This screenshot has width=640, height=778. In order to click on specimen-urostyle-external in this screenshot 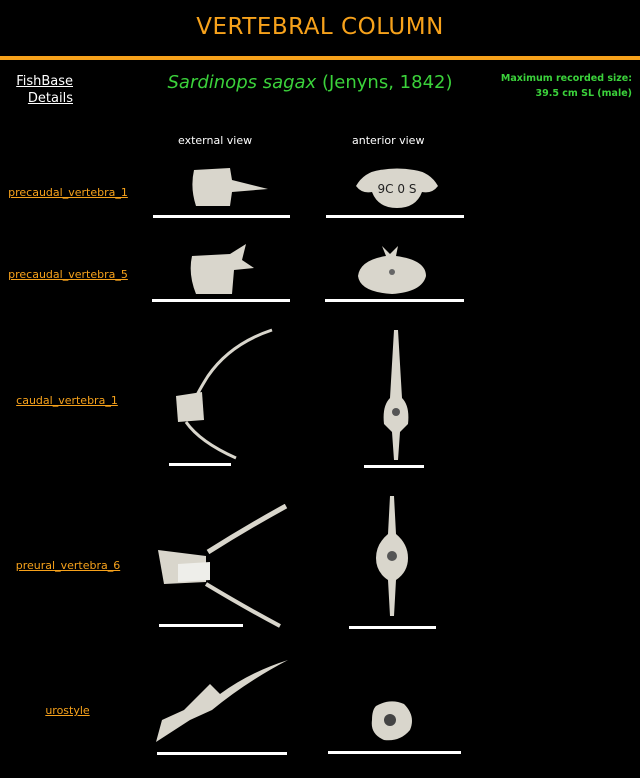, I will do `click(220, 701)`.